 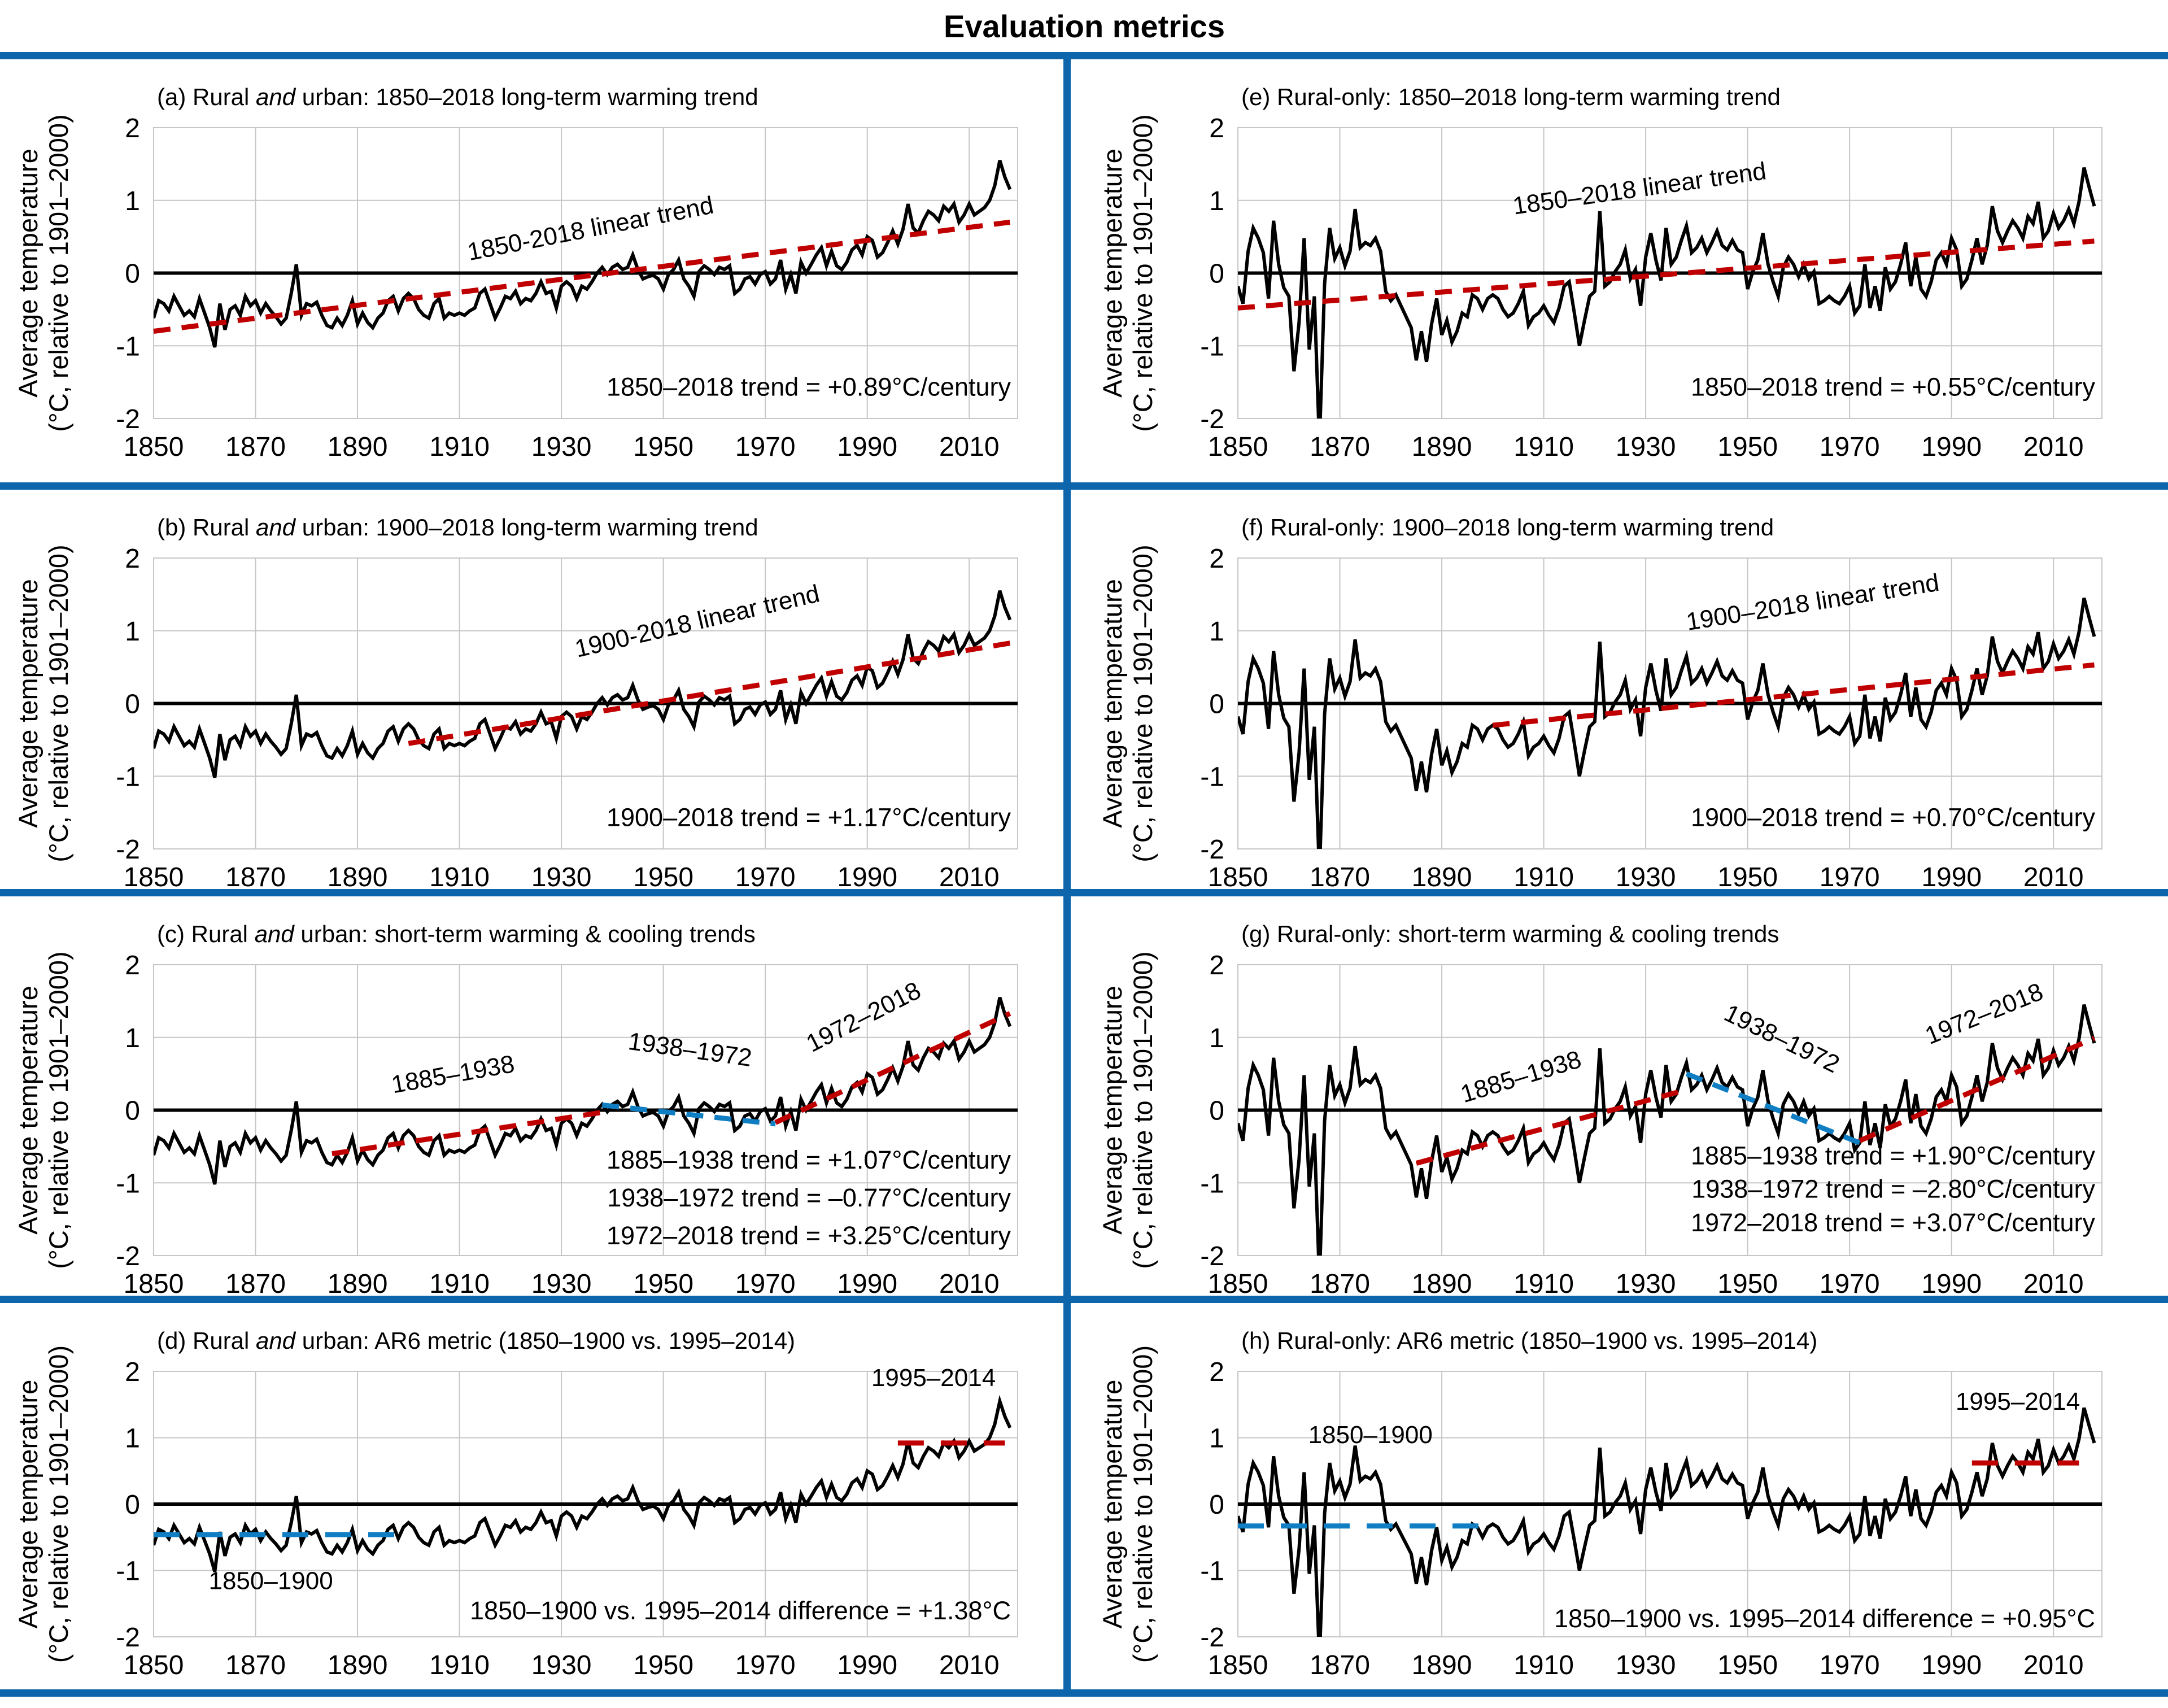 What do you see at coordinates (1667, 1130) in the screenshot?
I see `series-line-rural-only` at bounding box center [1667, 1130].